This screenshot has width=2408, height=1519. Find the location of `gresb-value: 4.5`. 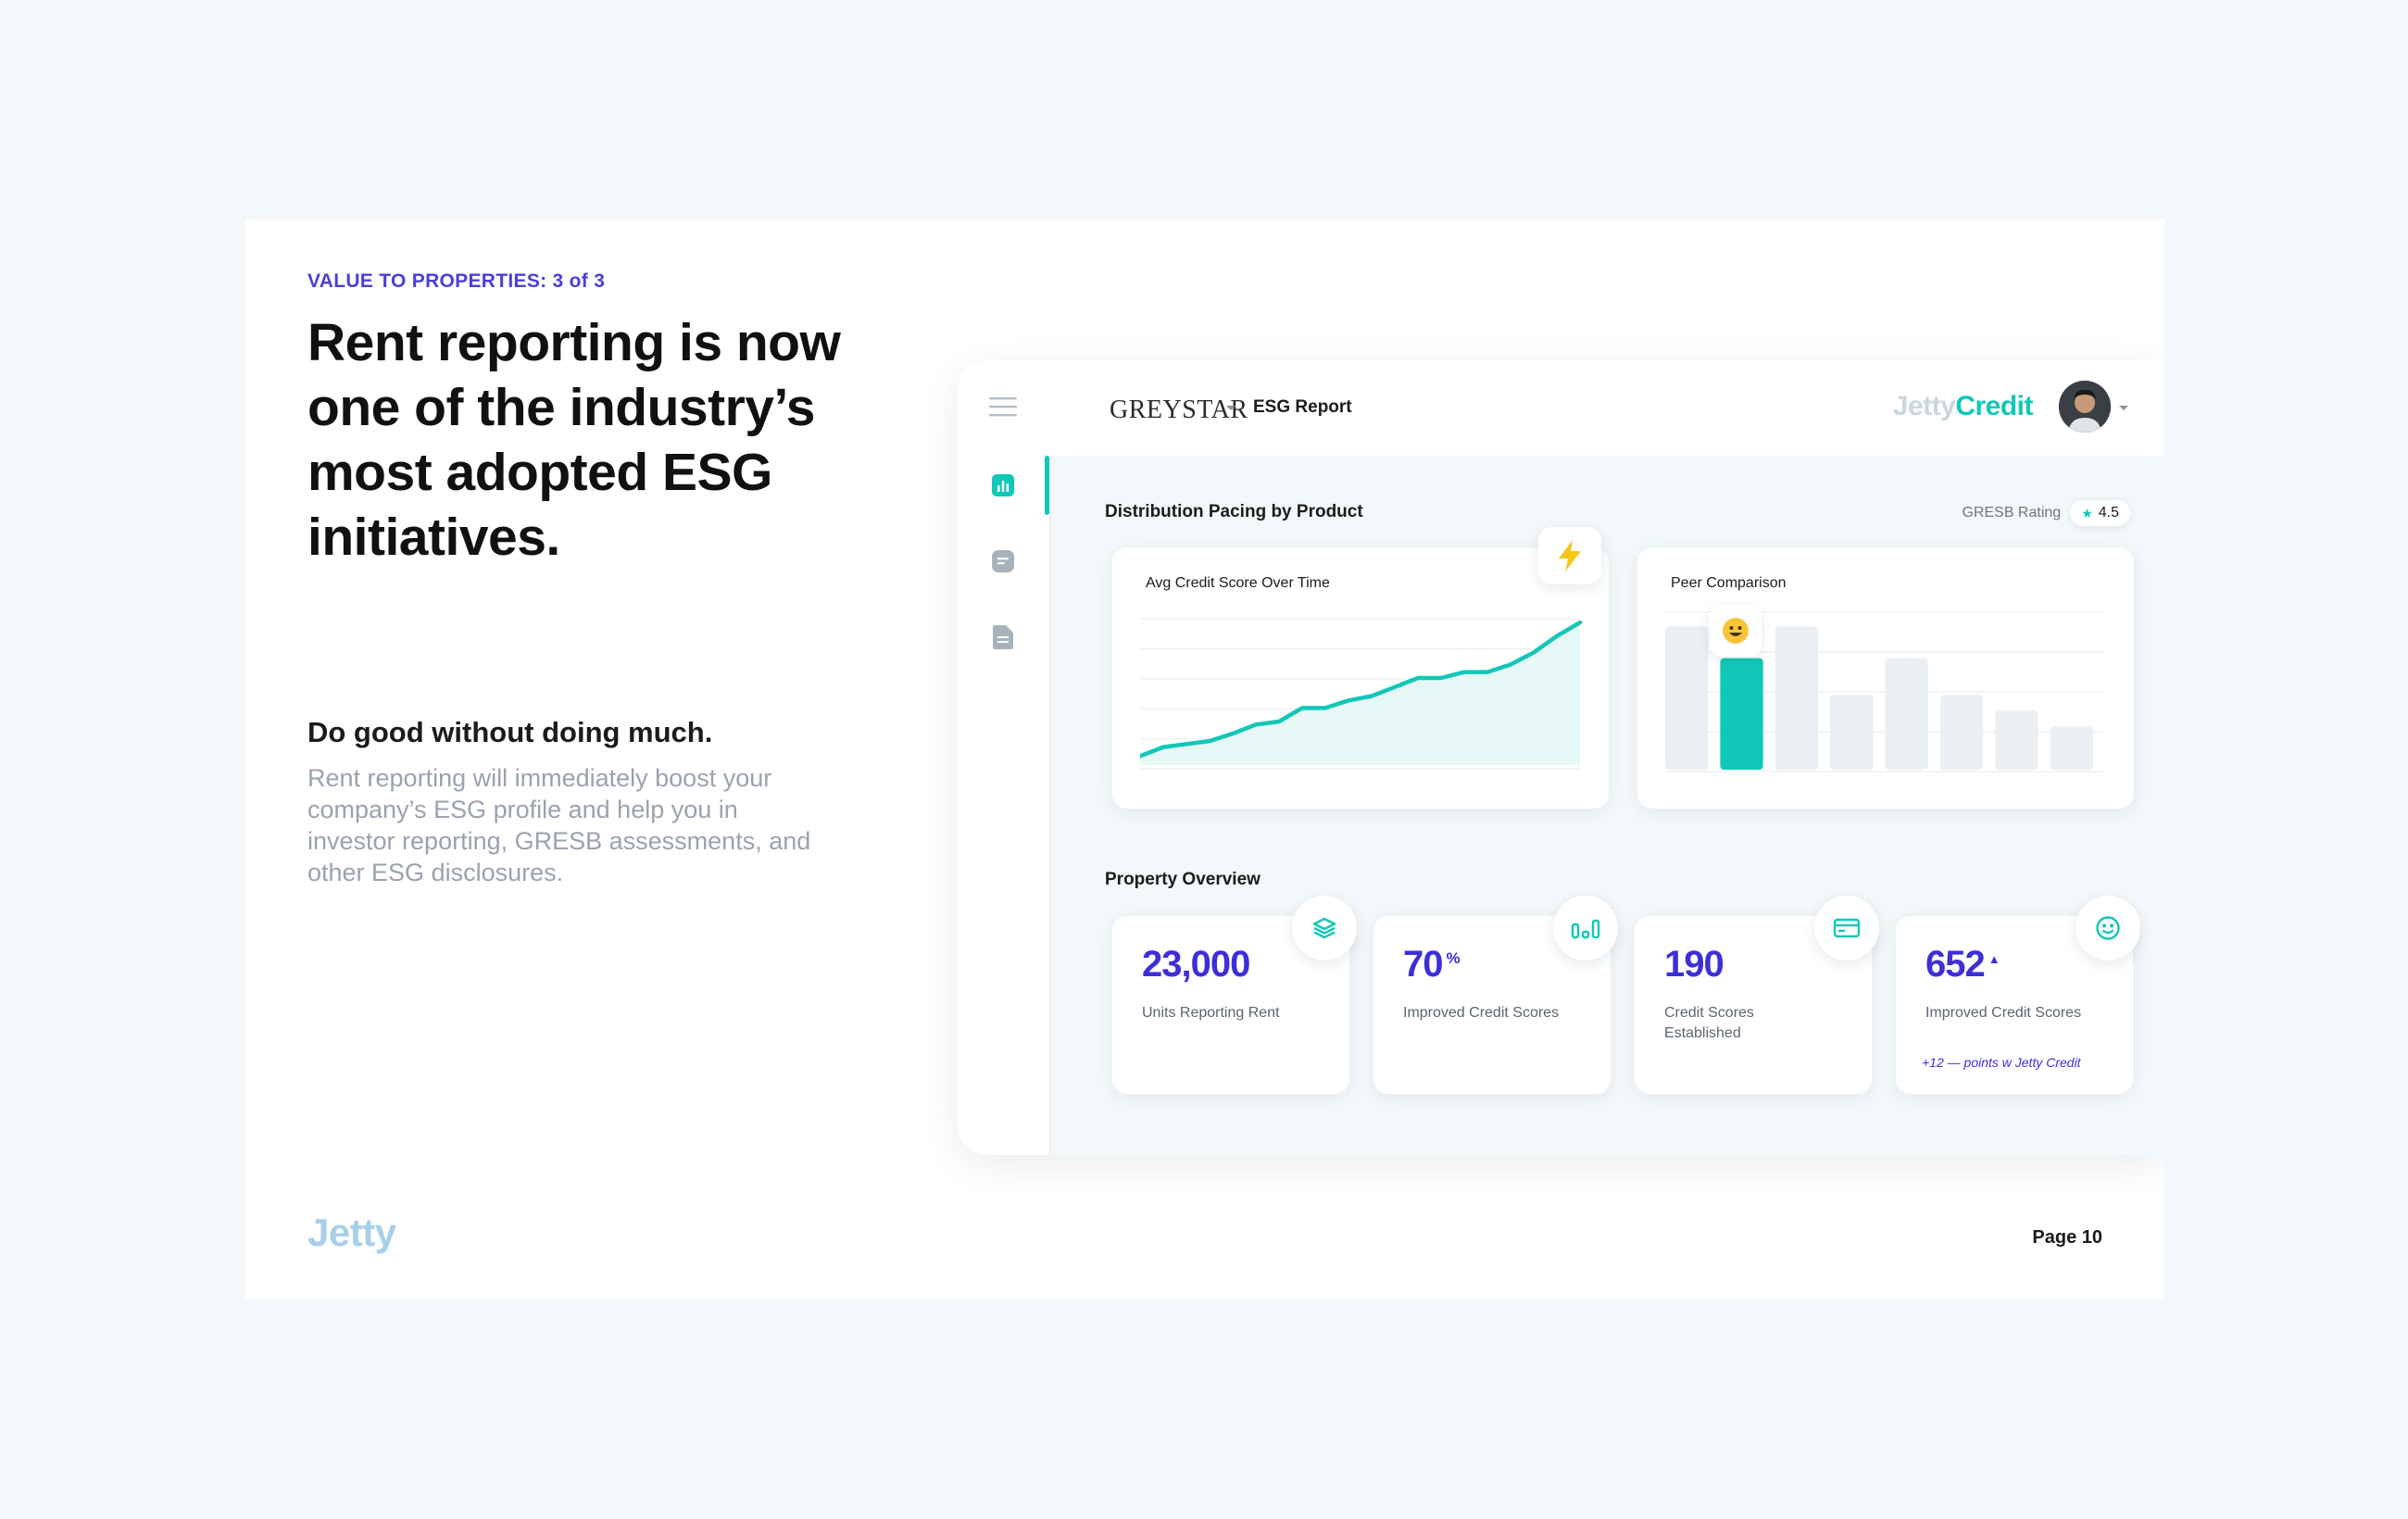

gresb-value: 4.5 is located at coordinates (2108, 513).